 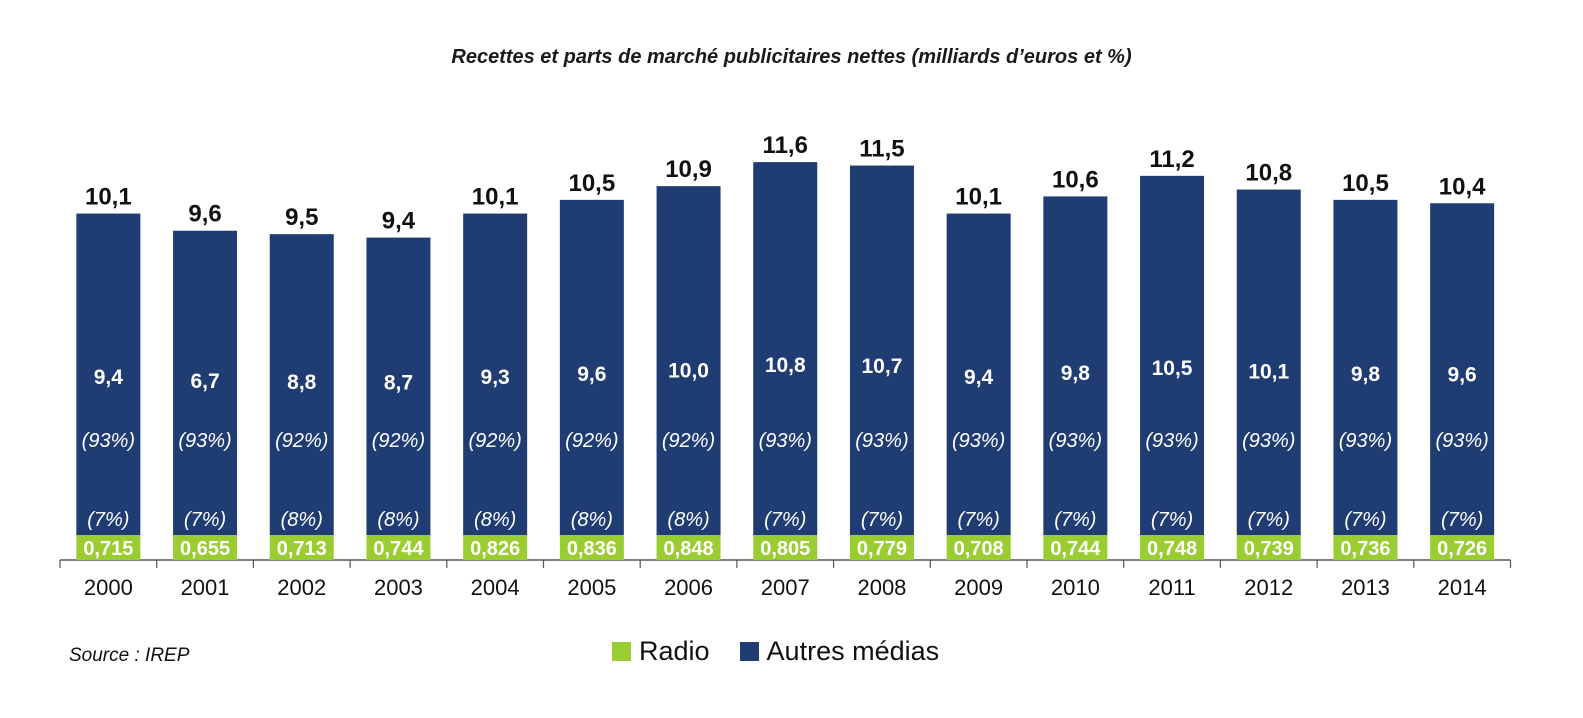 I want to click on autres-medias-value-label: 10,0, so click(x=688, y=371).